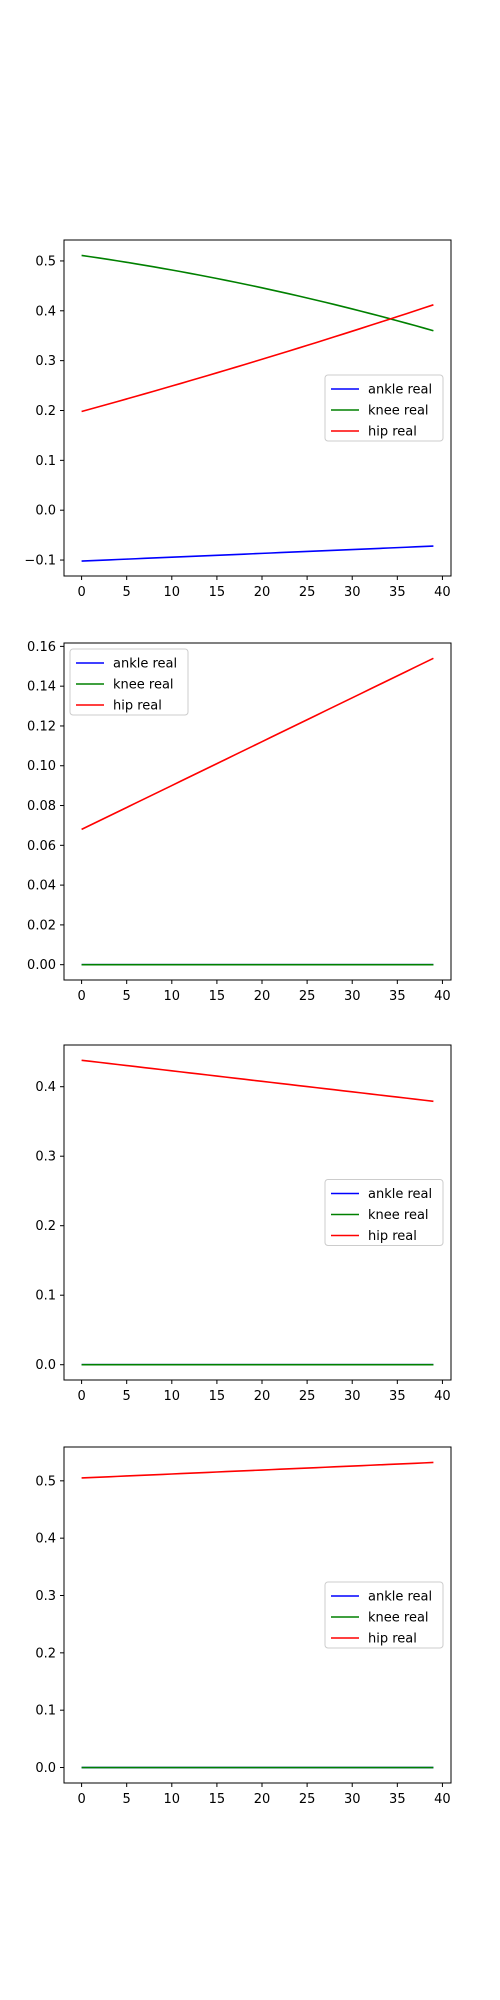 The height and width of the screenshot is (2000, 500). I want to click on series-line-knee-real, so click(257, 293).